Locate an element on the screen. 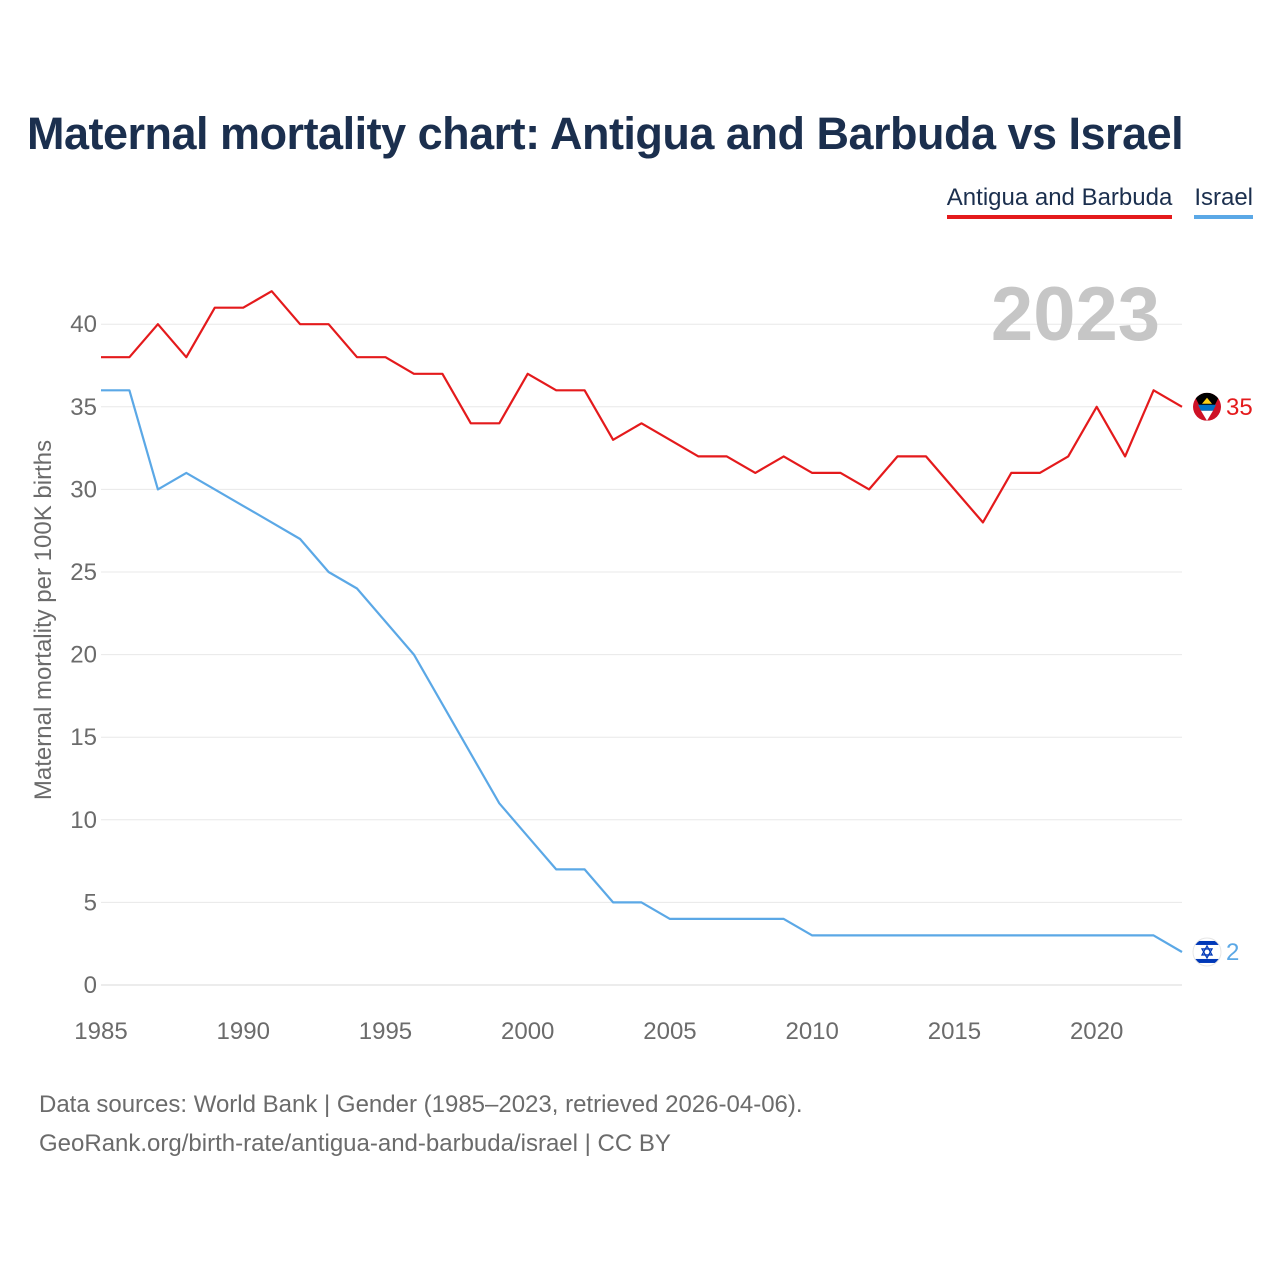 The width and height of the screenshot is (1280, 1280). end-markers: 35 2 is located at coordinates (1222, 679).